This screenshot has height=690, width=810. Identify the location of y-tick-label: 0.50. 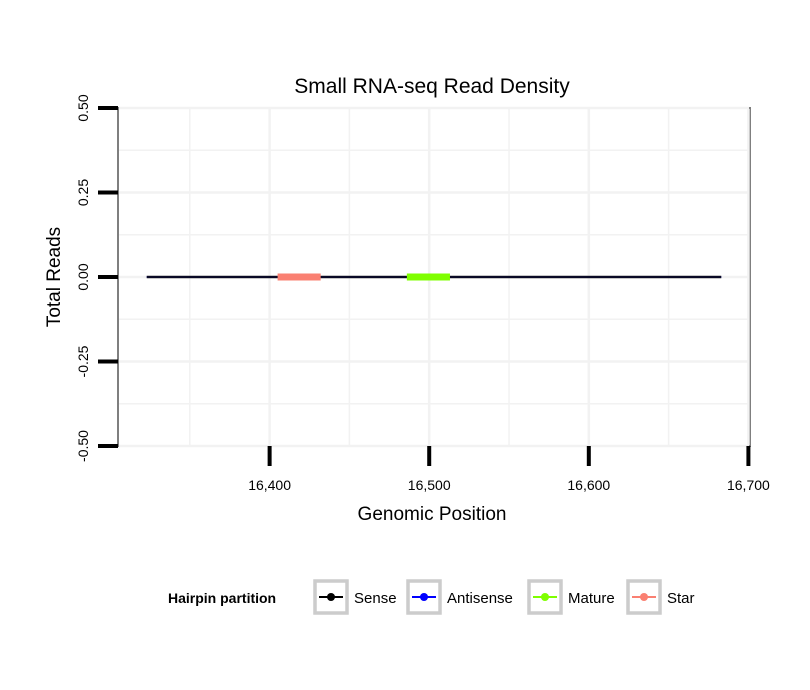
(83, 107).